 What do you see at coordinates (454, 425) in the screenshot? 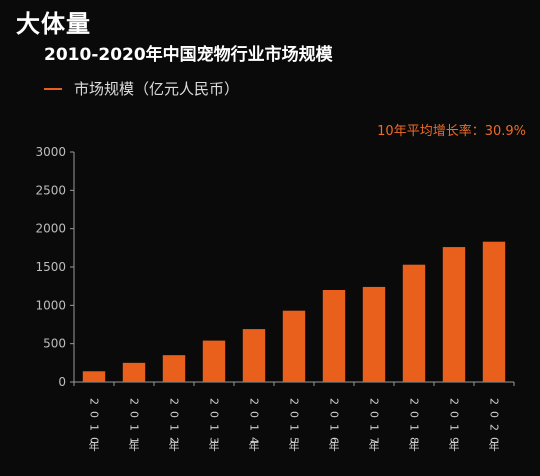
I see `x-tick-label: 2 0 1 9年` at bounding box center [454, 425].